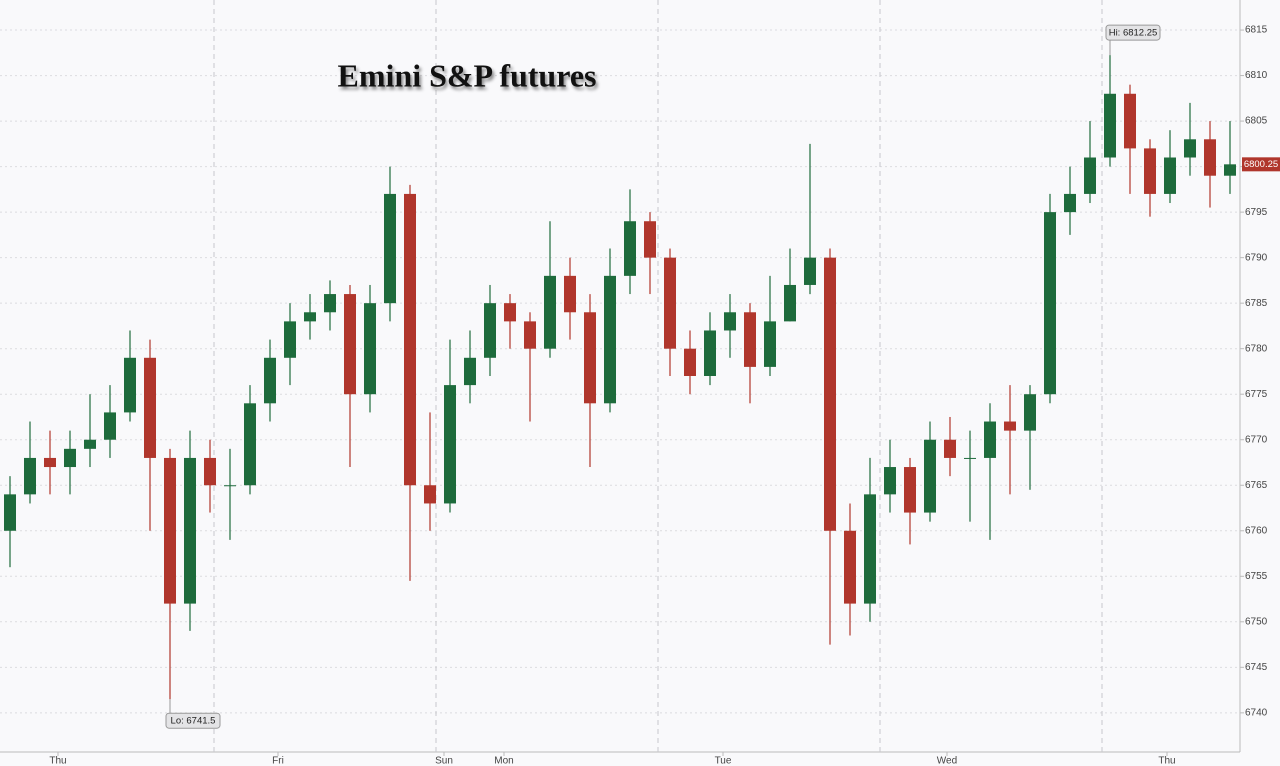 Image resolution: width=1280 pixels, height=766 pixels. Describe the element at coordinates (1256, 530) in the screenshot. I see `y-tick-label: 6760` at that location.